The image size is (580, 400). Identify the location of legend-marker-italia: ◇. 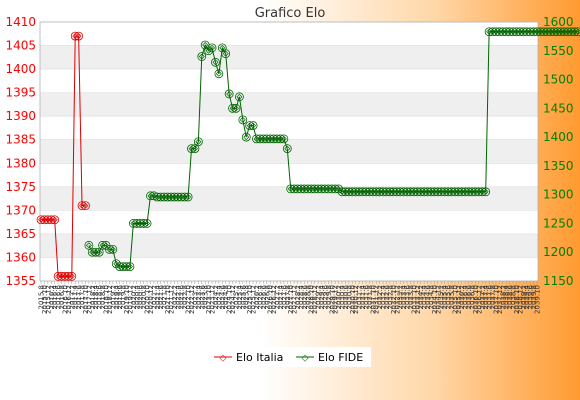
(223, 359).